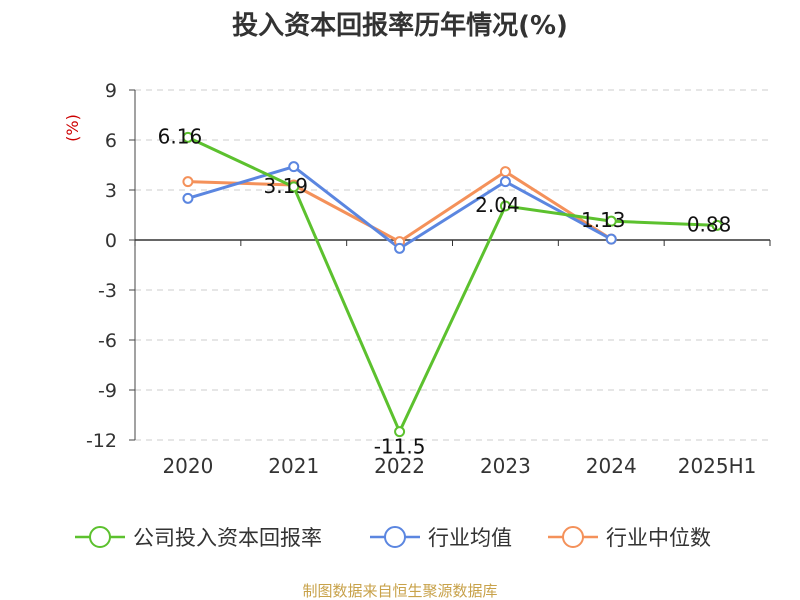 This screenshot has width=800, height=600. Describe the element at coordinates (111, 141) in the screenshot. I see `y-tick-label: 6` at that location.